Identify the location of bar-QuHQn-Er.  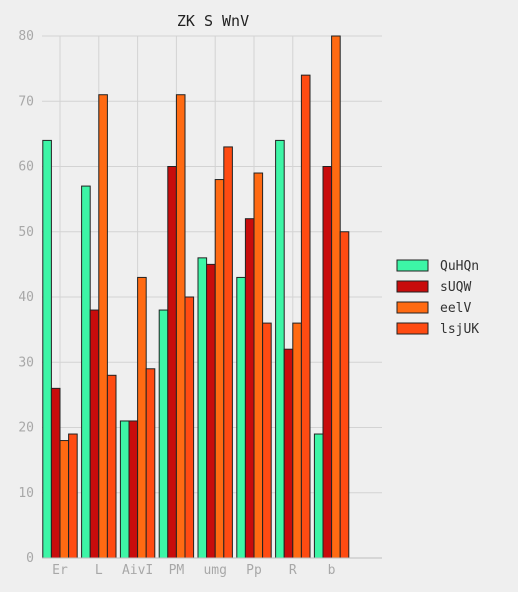
(47, 349).